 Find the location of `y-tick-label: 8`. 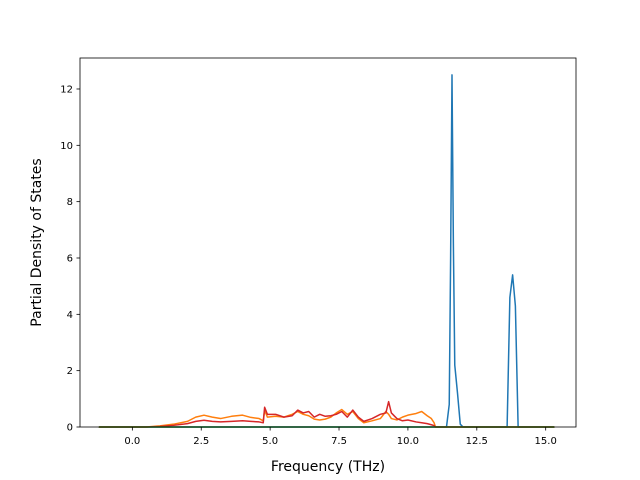

y-tick-label: 8 is located at coordinates (70, 202).